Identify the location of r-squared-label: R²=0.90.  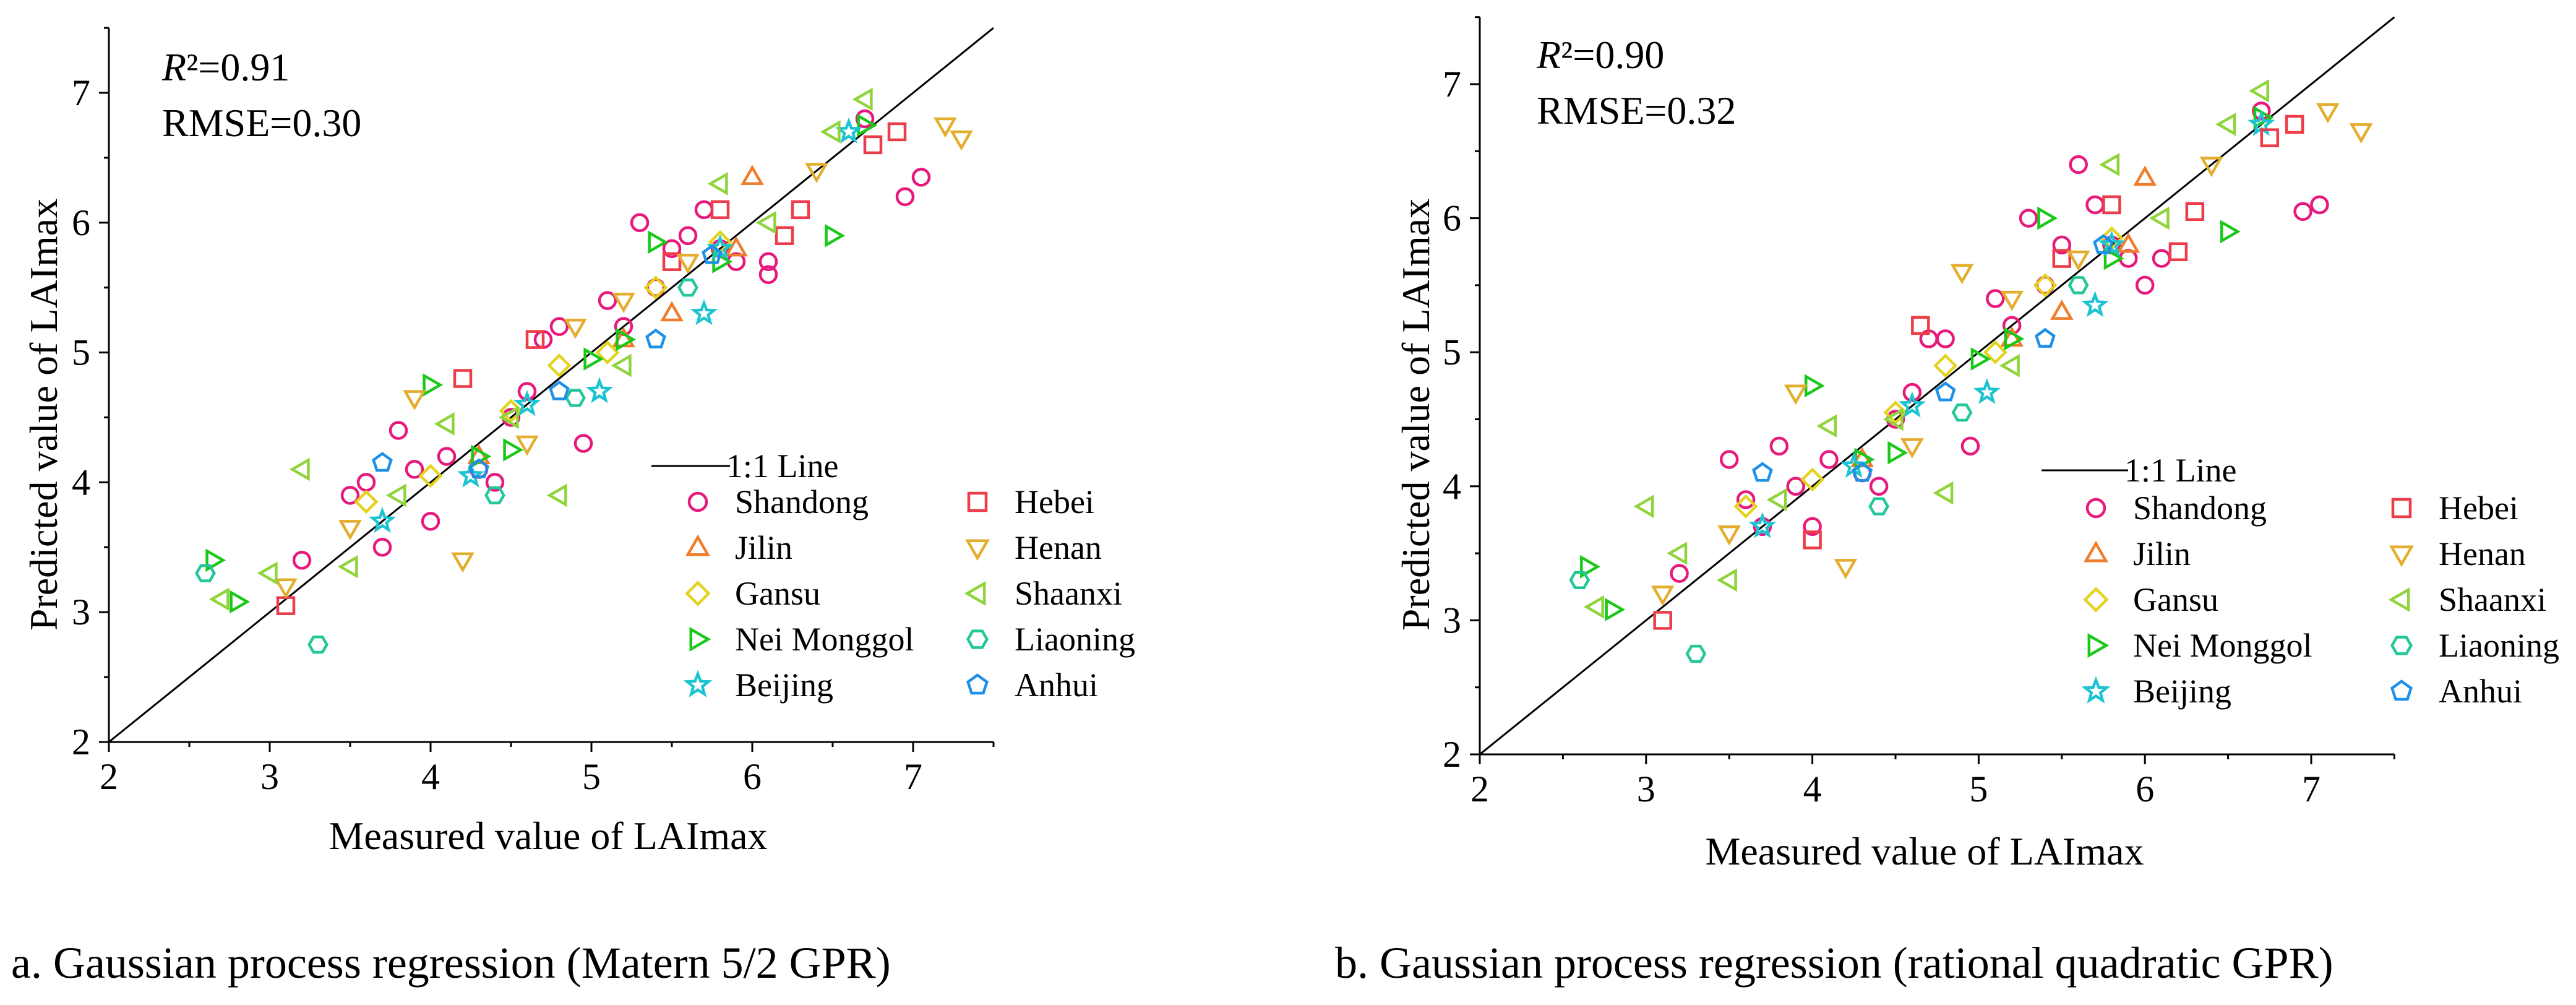
(1600, 55).